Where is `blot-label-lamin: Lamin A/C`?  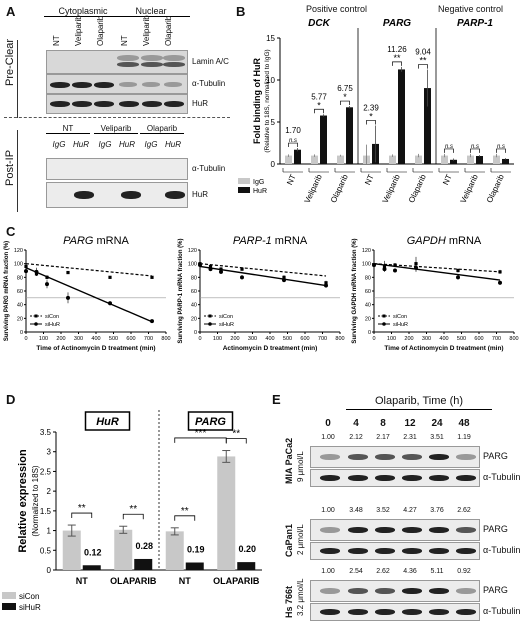 blot-label-lamin: Lamin A/C is located at coordinates (210, 61).